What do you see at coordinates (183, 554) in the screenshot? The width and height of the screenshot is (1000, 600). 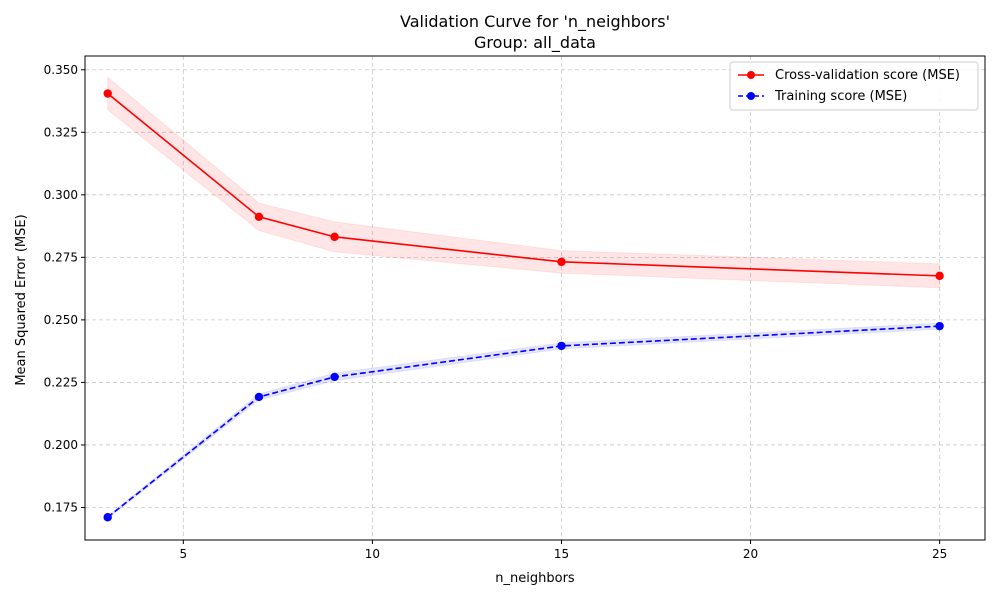 I see `x-tick-label: 5` at bounding box center [183, 554].